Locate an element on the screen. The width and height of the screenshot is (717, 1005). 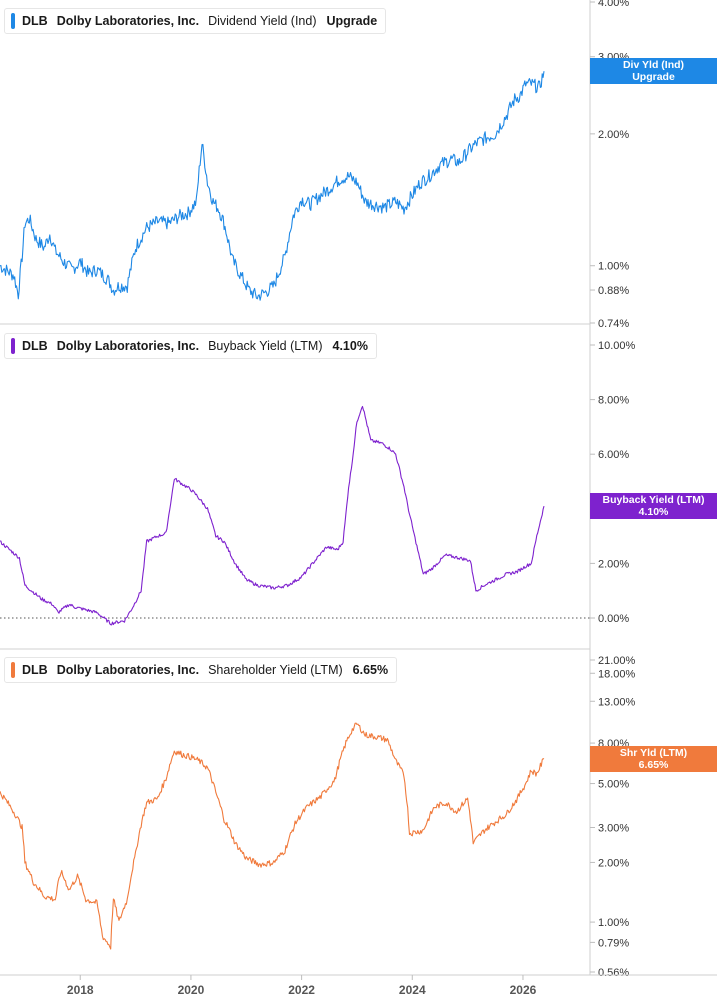
value-tag-line: Shr Yld (LTM) is located at coordinates (653, 752).